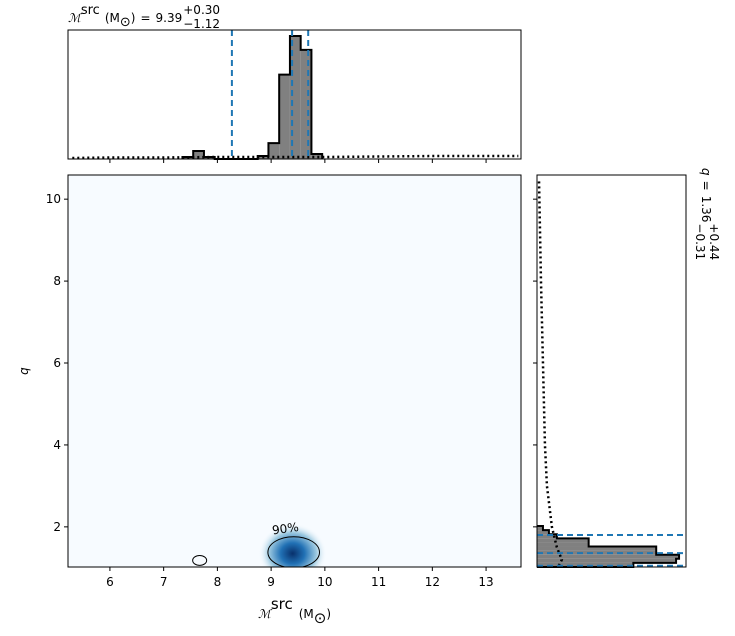  Describe the element at coordinates (324, 582) in the screenshot. I see `x-tick-label: 10` at that location.